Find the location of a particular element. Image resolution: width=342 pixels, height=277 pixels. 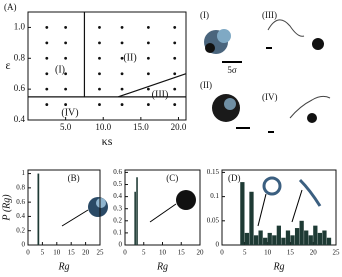

y-tick-label: 0.8 is located at coordinates (20, 187).